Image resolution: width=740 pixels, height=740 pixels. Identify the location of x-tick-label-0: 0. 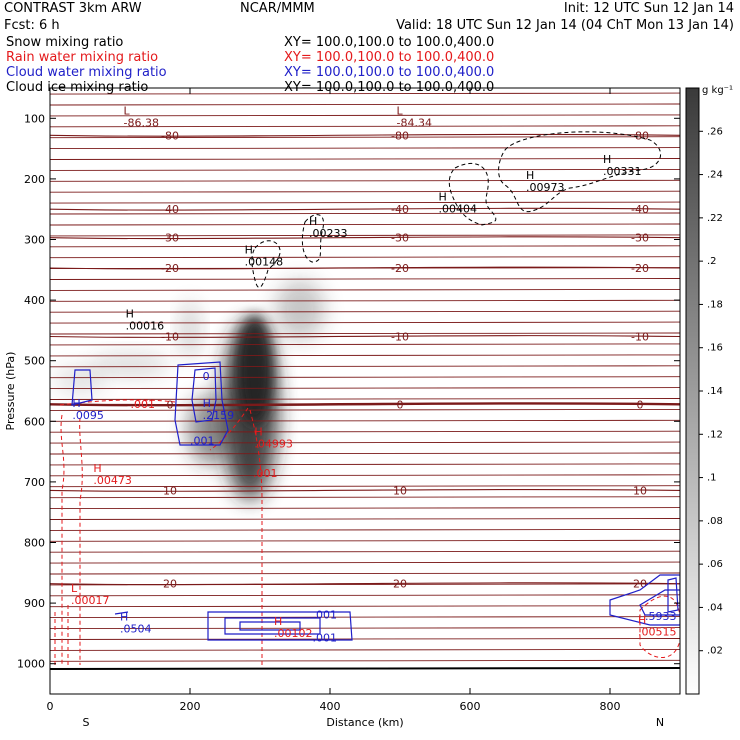
(50, 706).